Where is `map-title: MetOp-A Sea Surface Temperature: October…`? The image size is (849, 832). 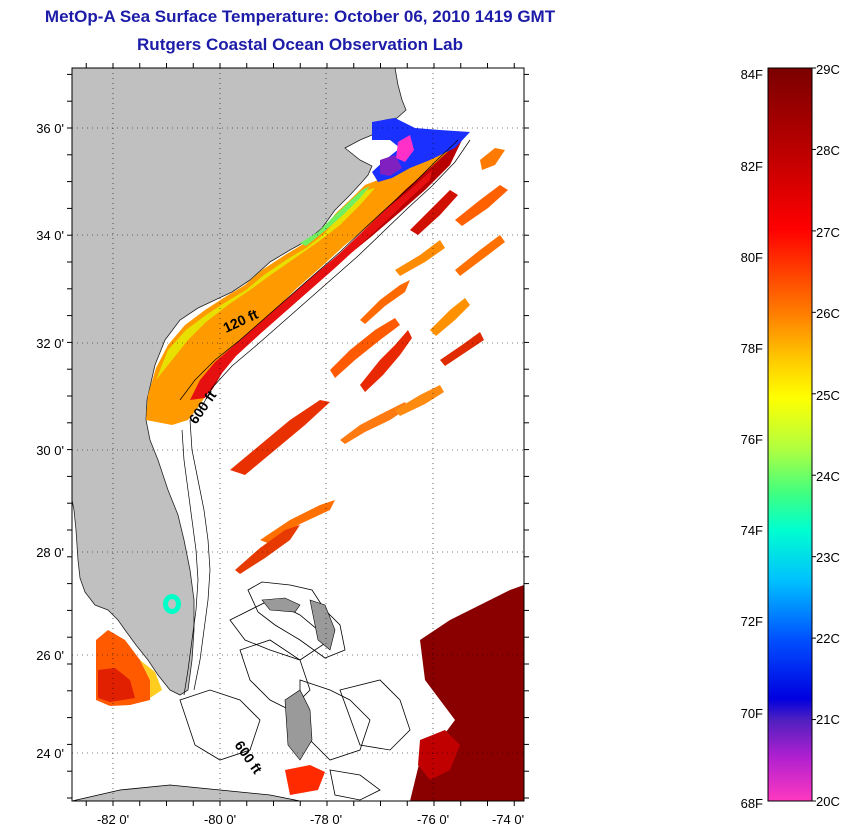
map-title: MetOp-A Sea Surface Temperature: October… is located at coordinates (300, 16).